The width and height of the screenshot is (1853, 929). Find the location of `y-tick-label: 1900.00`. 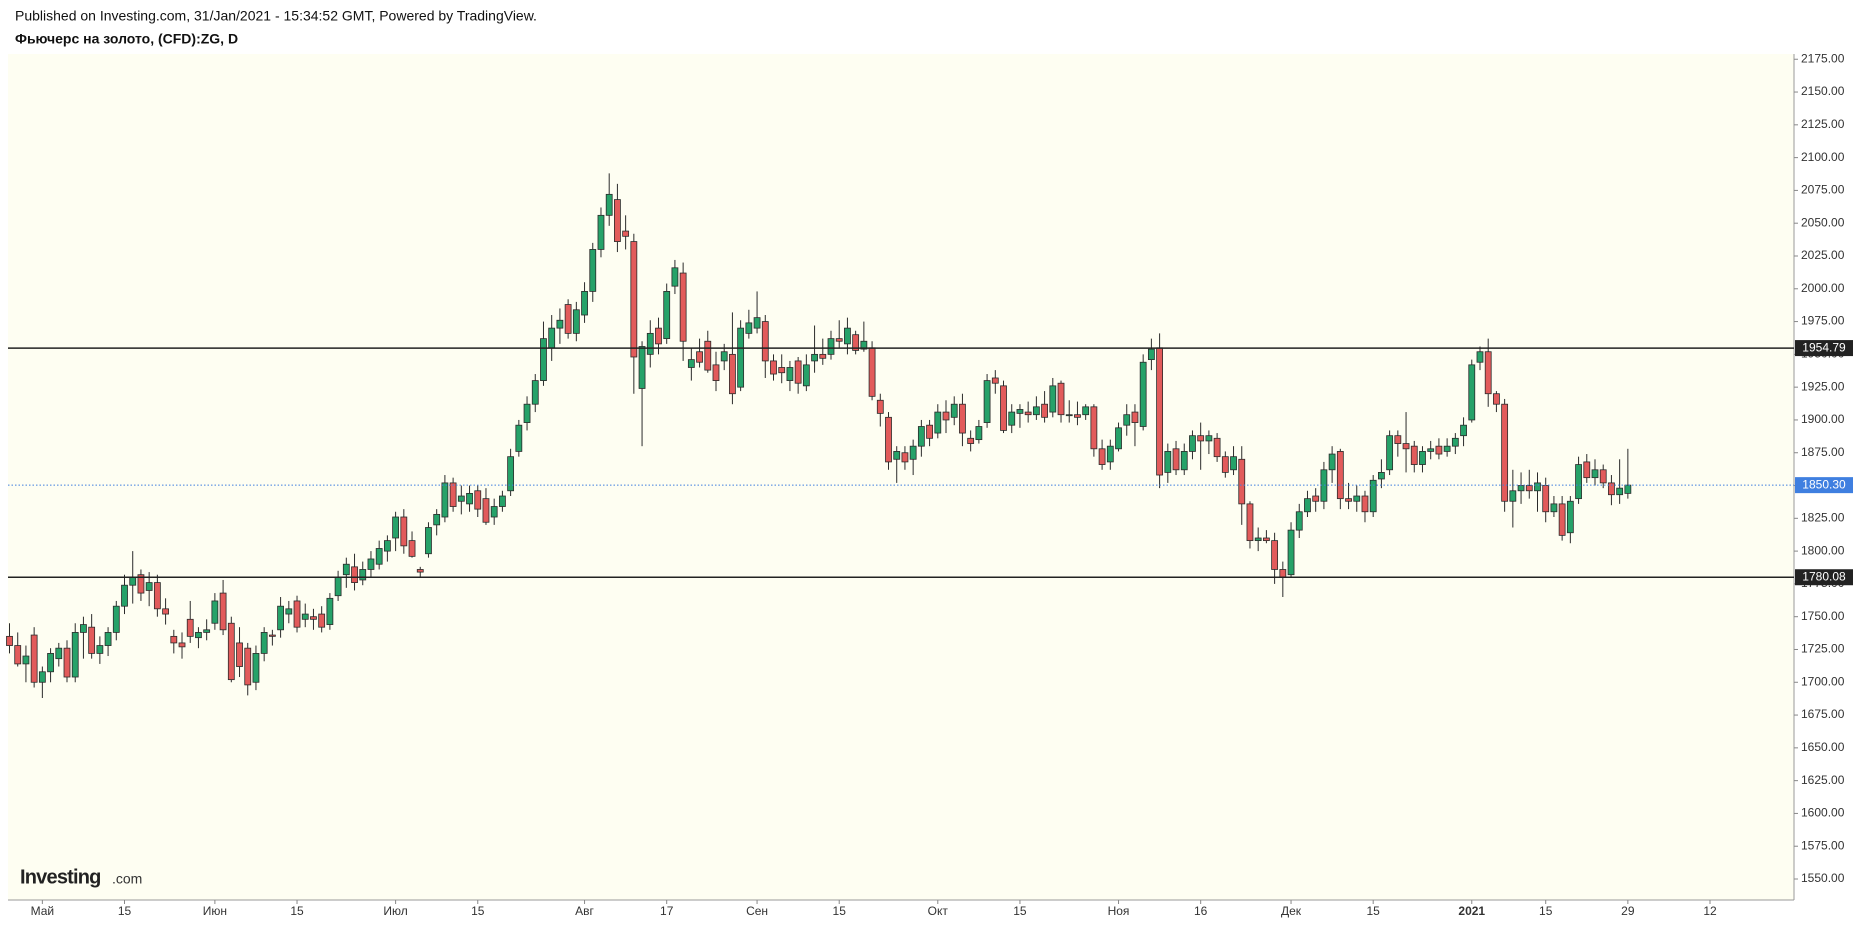

y-tick-label: 1900.00 is located at coordinates (1823, 419).